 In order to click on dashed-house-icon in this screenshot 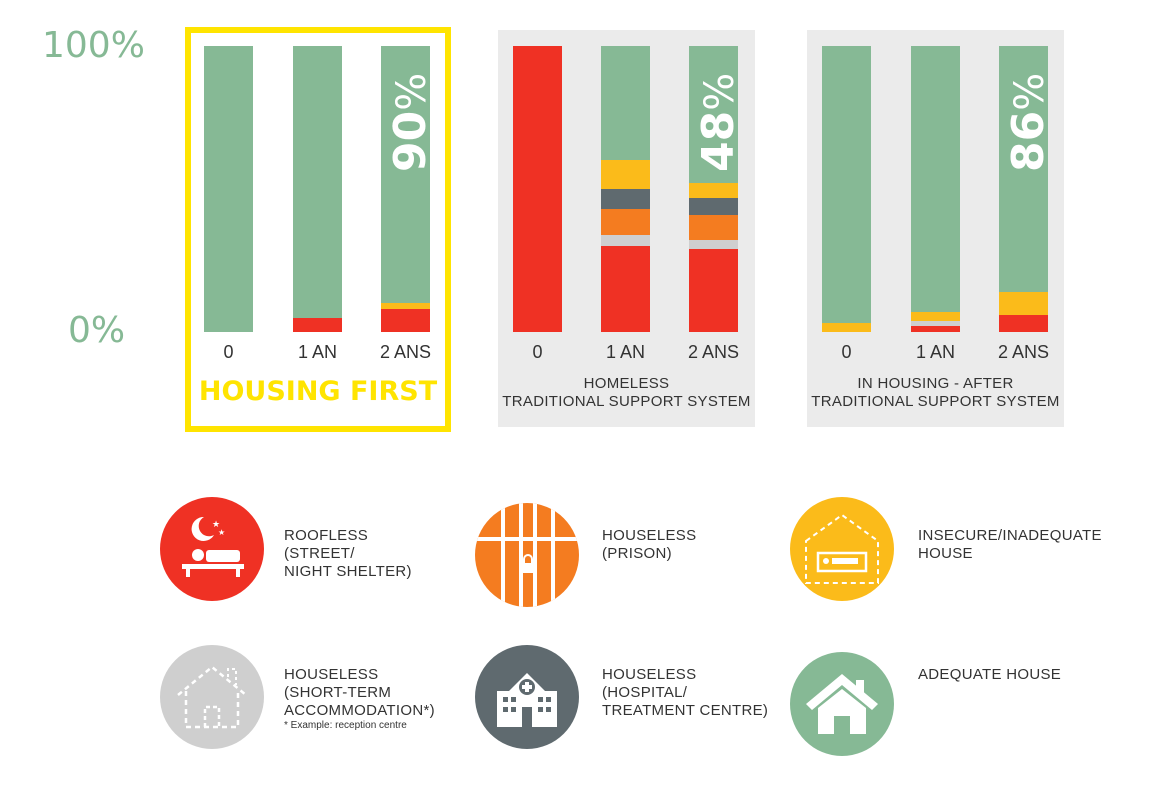, I will do `click(212, 697)`.